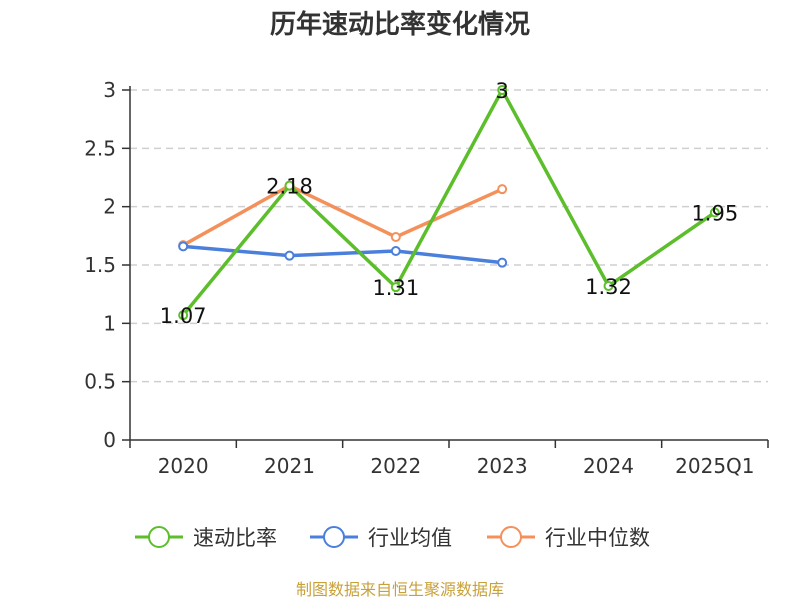 This screenshot has height=600, width=800. I want to click on chart-title: 历年速动比率变化情况, so click(400, 24).